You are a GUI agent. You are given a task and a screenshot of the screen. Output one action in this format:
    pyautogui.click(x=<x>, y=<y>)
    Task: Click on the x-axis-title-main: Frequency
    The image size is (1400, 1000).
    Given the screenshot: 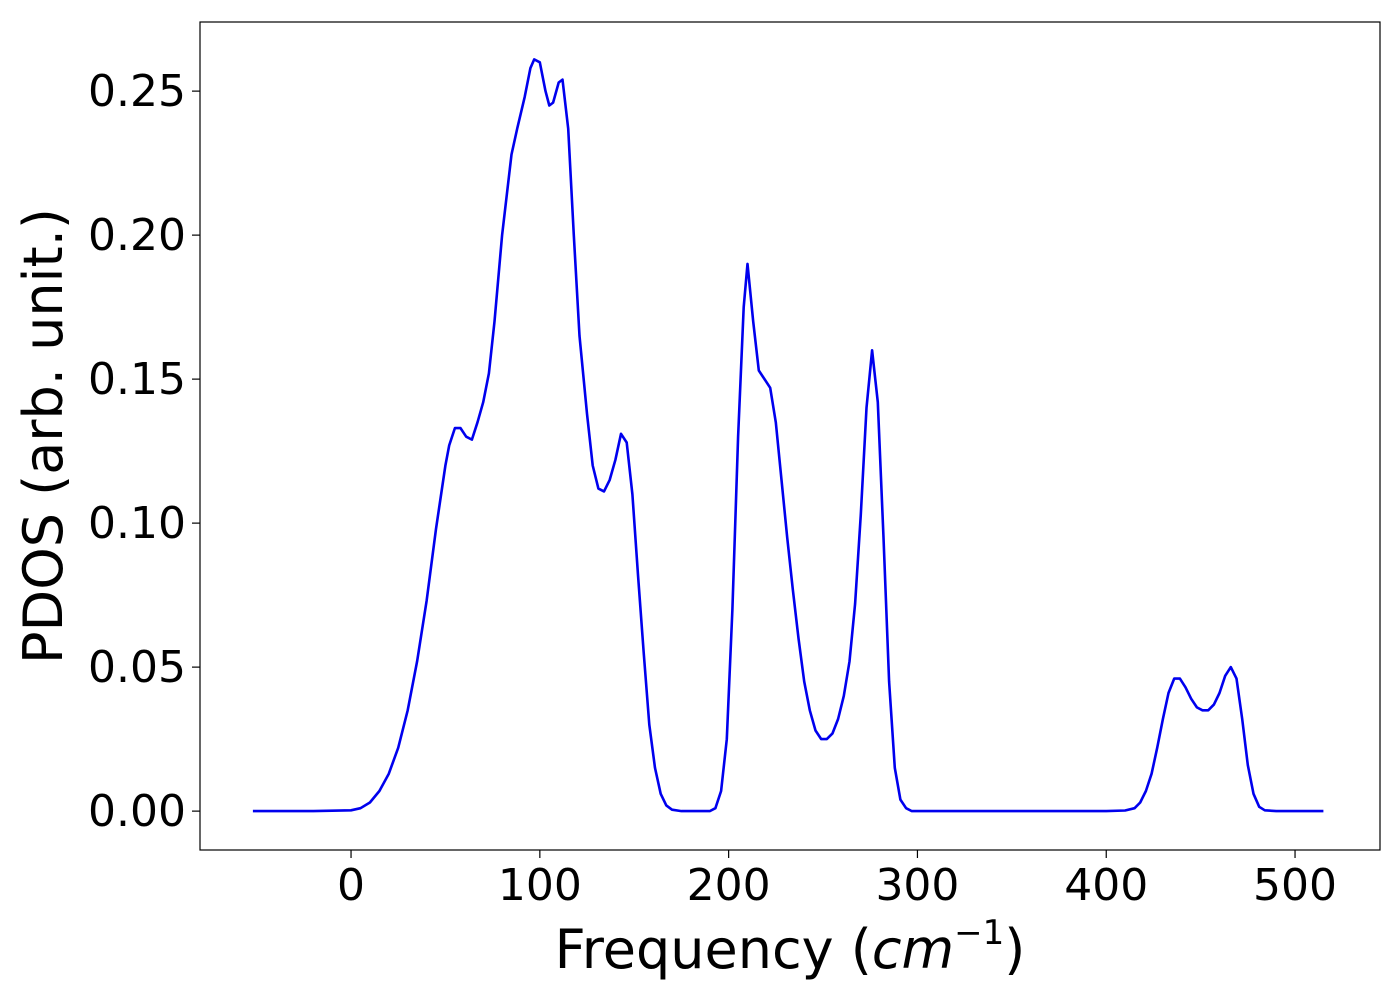 What is the action you would take?
    pyautogui.click(x=694, y=949)
    